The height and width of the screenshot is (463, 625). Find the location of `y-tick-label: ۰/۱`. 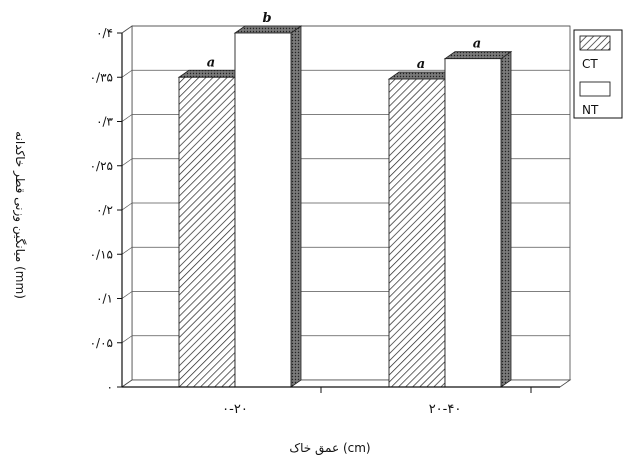

y-tick-label: ۰/۱ is located at coordinates (104, 299).